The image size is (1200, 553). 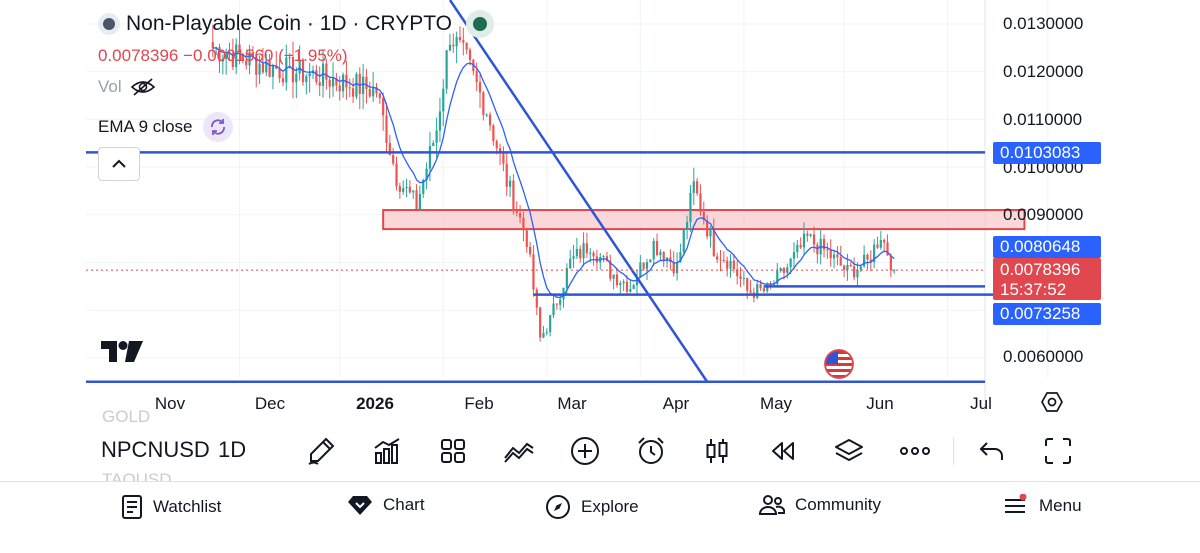 I want to click on time-axis-label: Jun, so click(x=880, y=403).